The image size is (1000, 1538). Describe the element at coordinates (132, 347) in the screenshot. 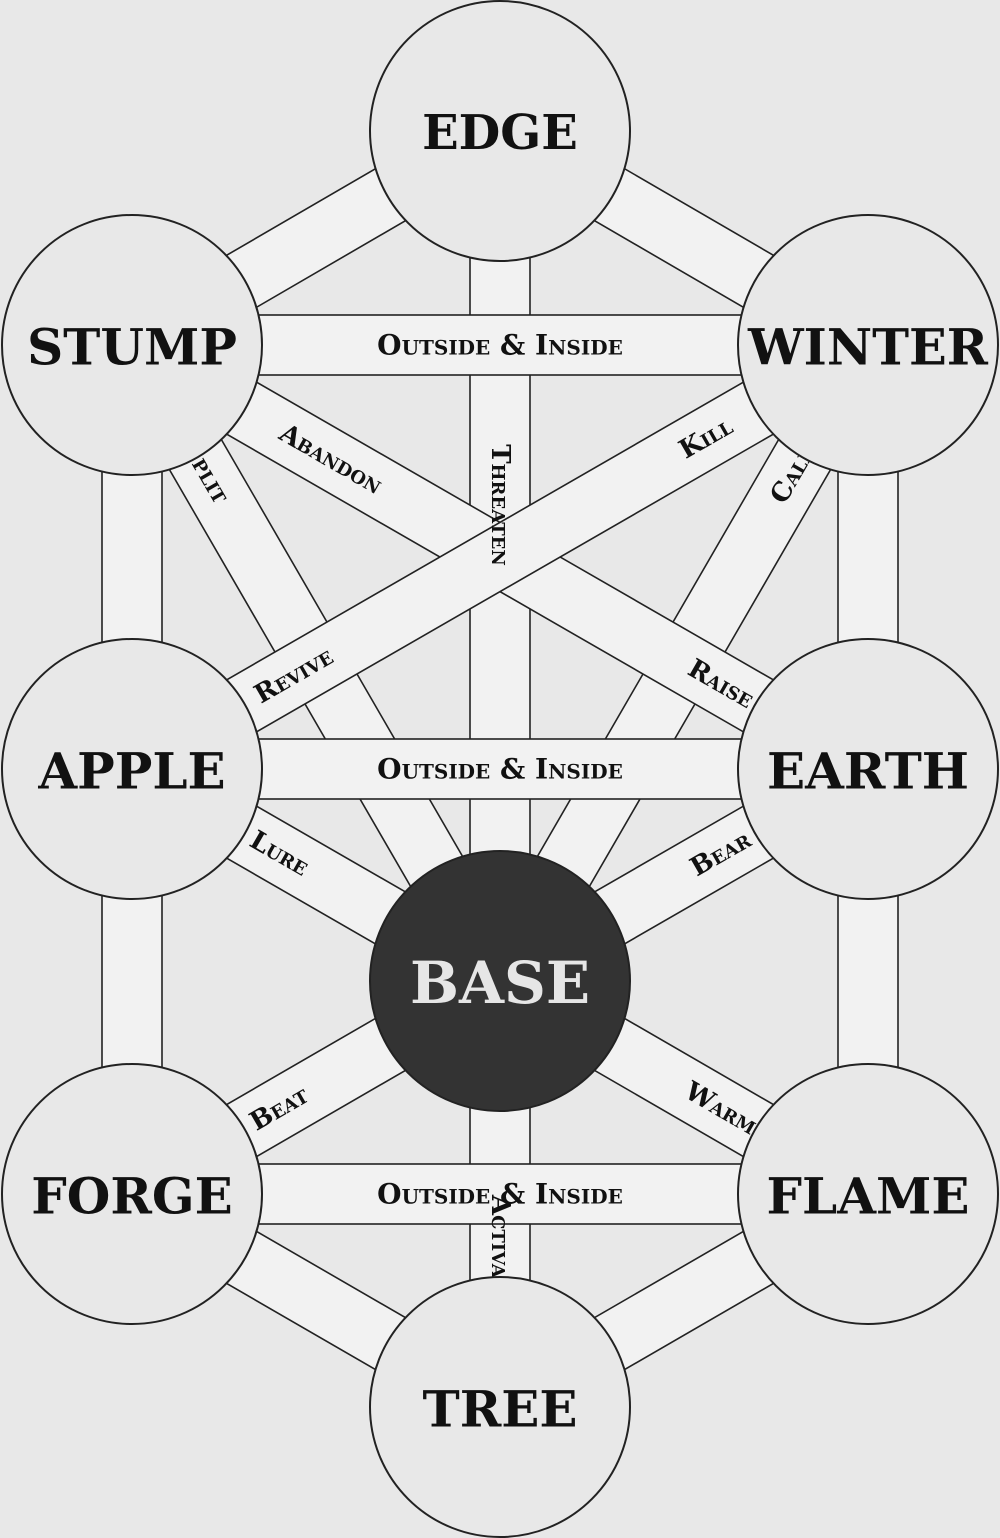

I see `node-label-stump: STUMP` at that location.